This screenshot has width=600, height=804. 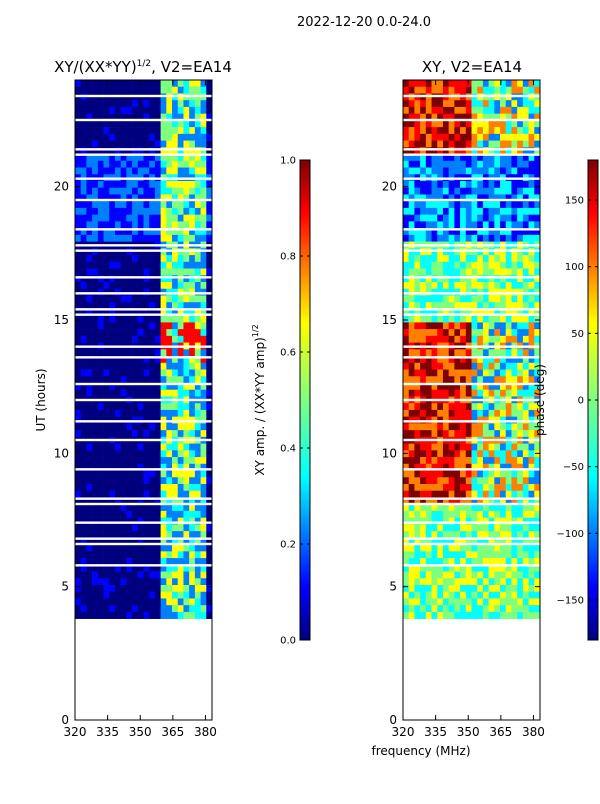 I want to click on left-colorbar-tick-label: 0.8, so click(x=288, y=257).